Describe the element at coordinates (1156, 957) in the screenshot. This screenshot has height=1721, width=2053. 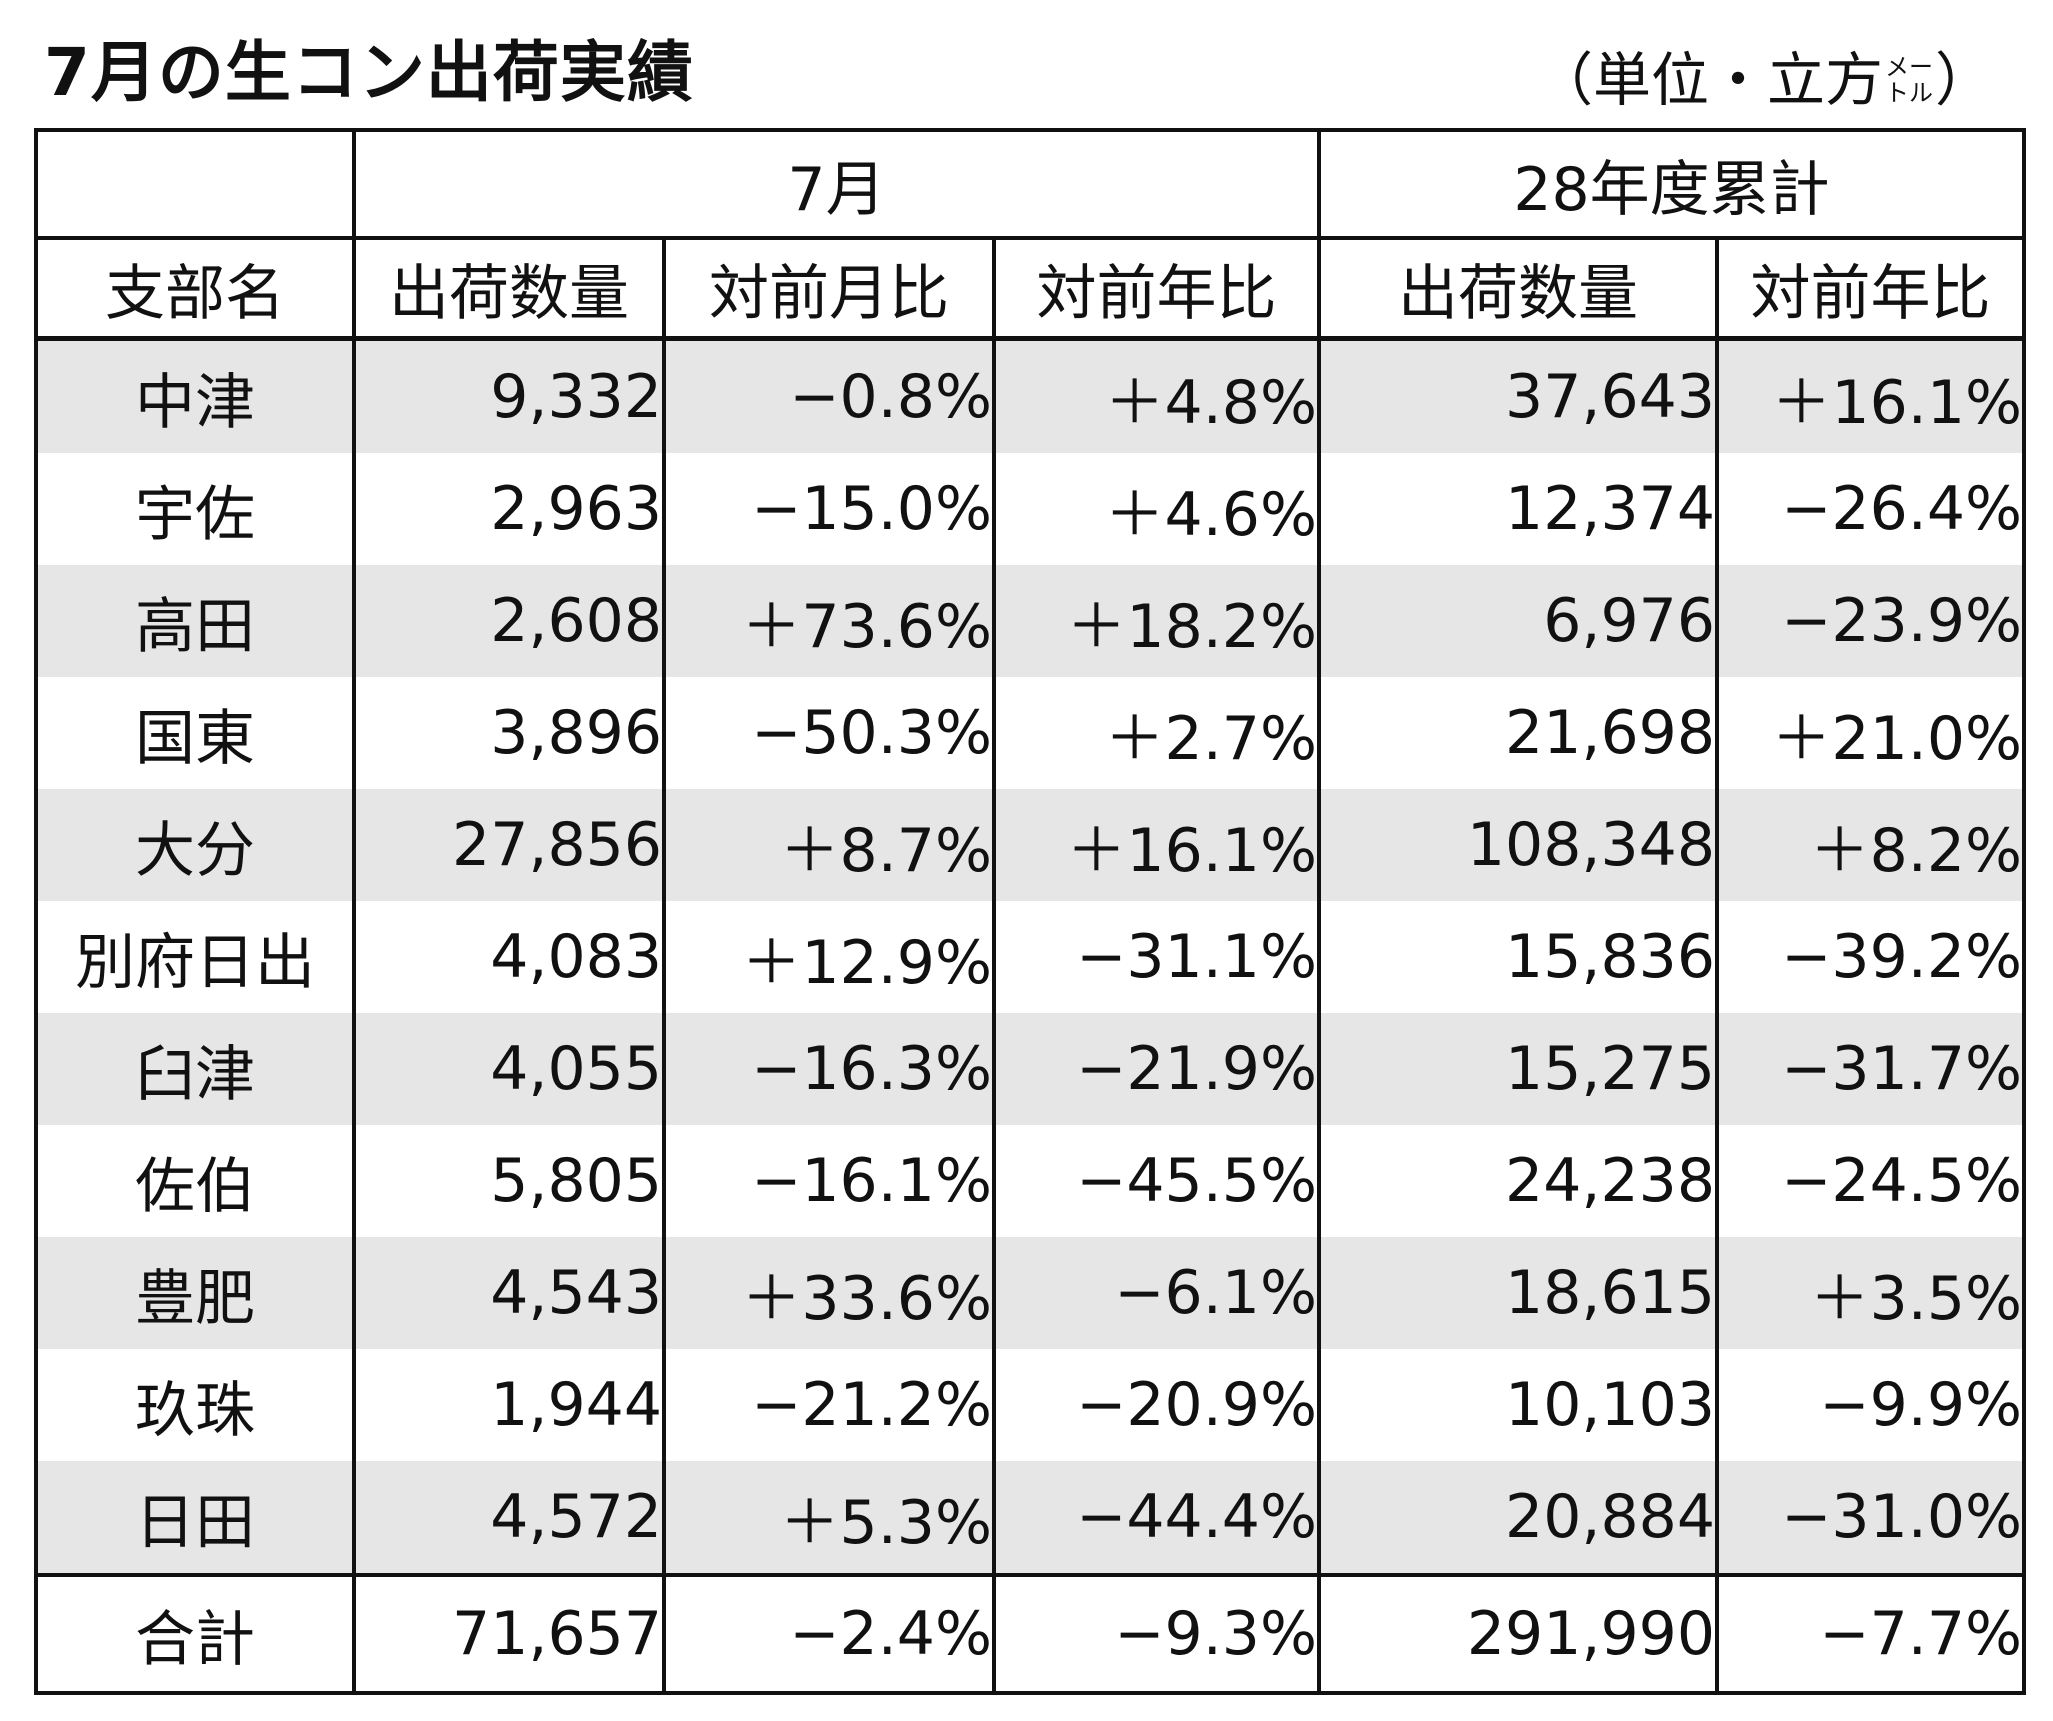
I see `yoy-ratio-cell: −31.1%` at that location.